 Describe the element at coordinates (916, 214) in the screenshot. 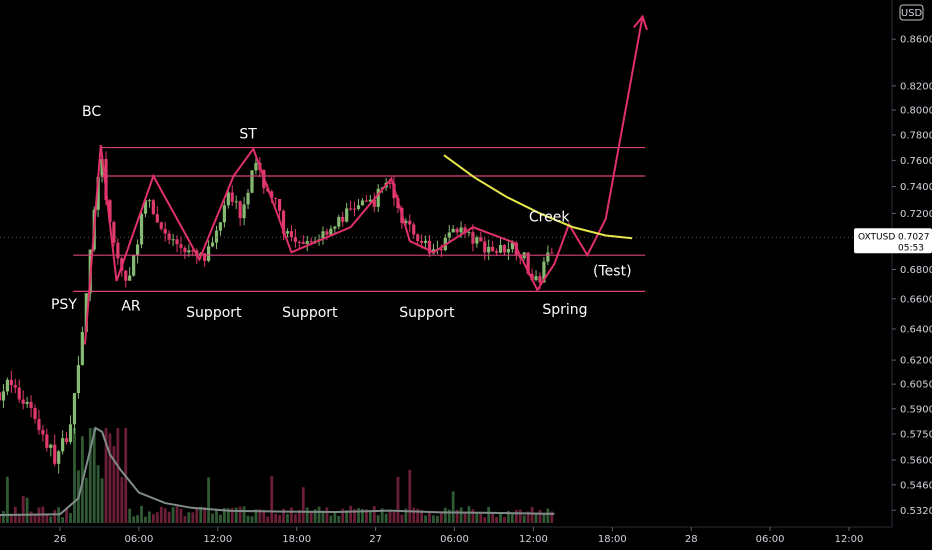

I see `y-tick-label: 0.7200` at that location.